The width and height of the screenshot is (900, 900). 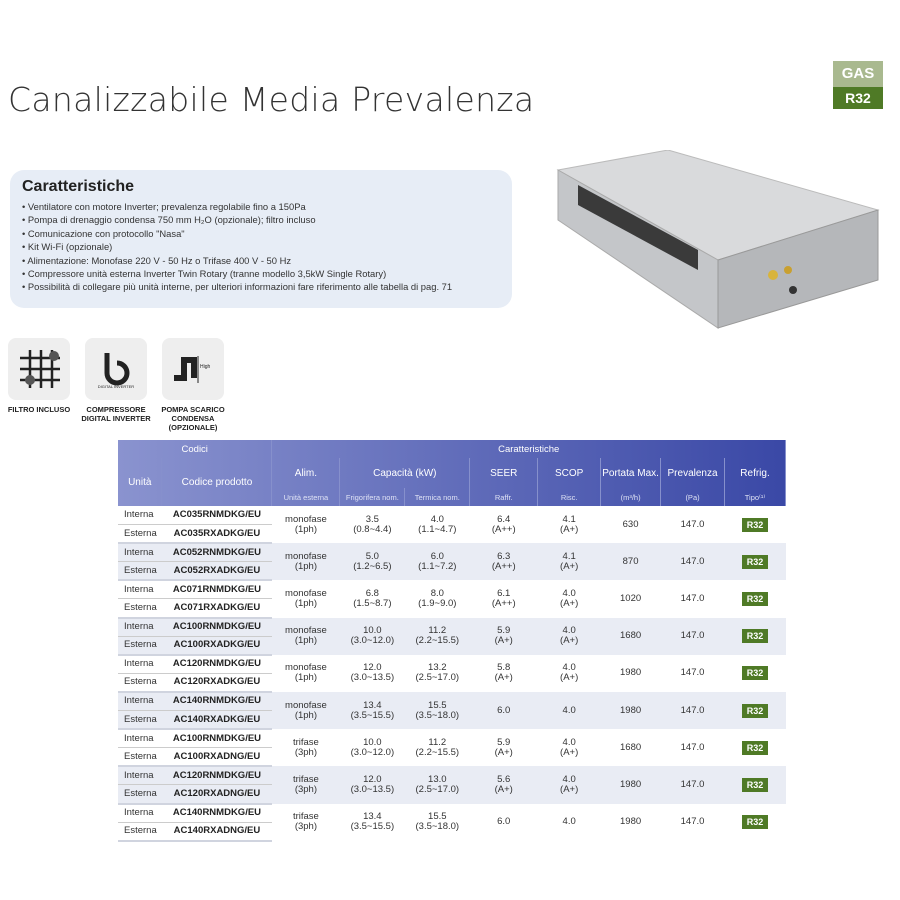 I want to click on seer-cell: 6.4 (A++), so click(x=504, y=524).